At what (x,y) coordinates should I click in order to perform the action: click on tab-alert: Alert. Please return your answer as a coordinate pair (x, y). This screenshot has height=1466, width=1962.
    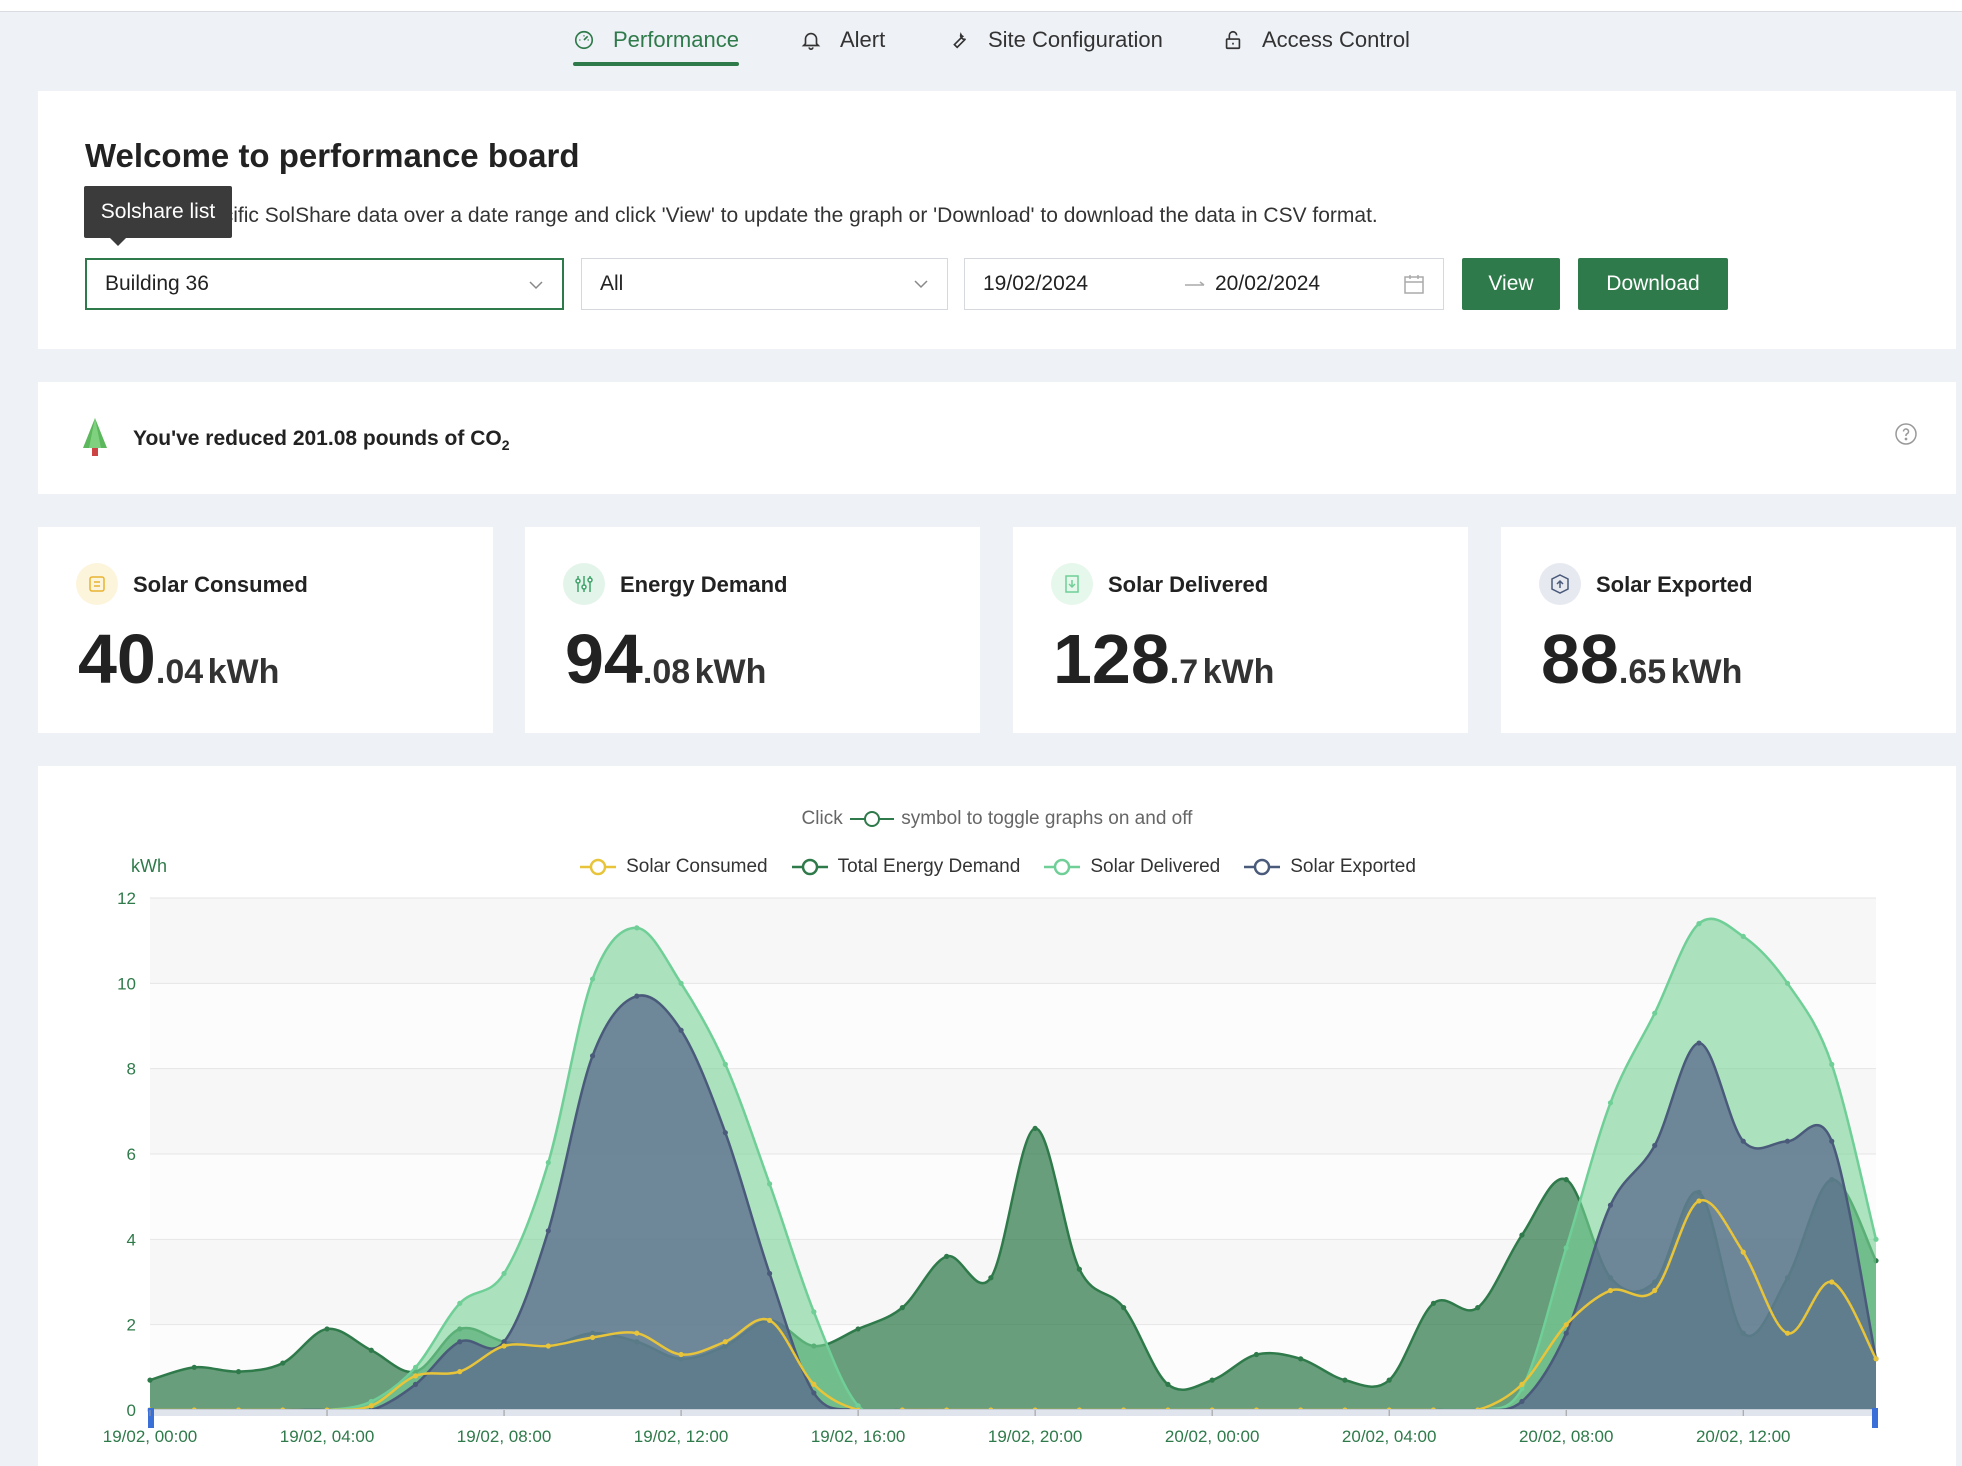
    Looking at the image, I should click on (842, 40).